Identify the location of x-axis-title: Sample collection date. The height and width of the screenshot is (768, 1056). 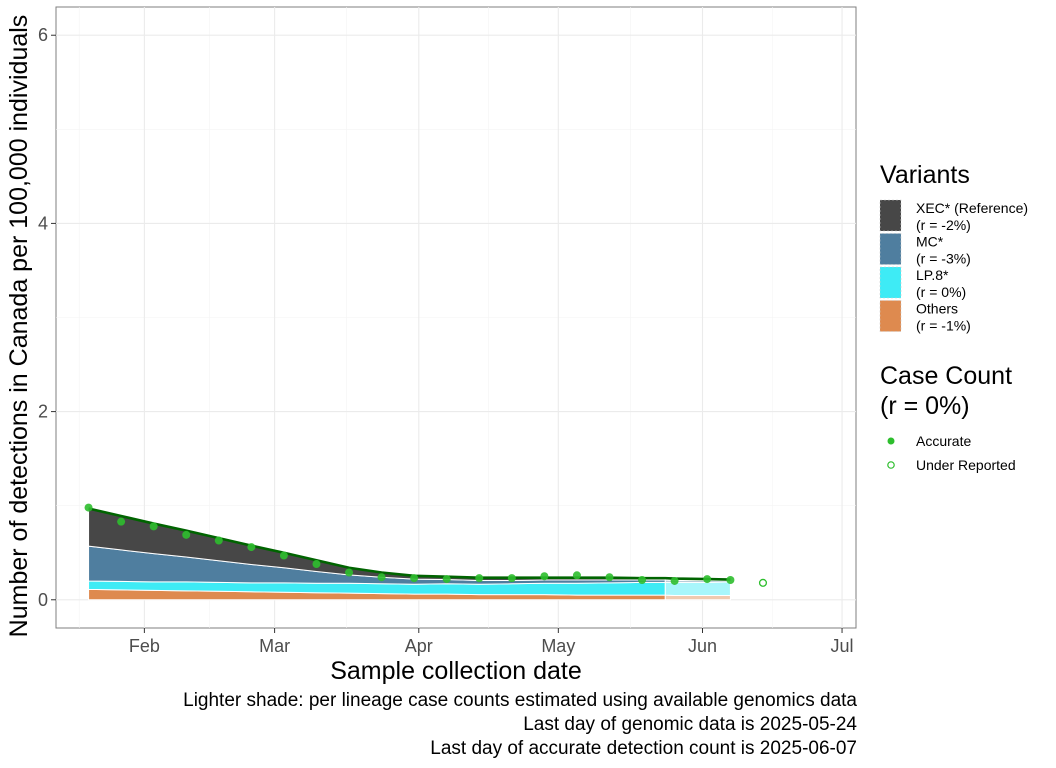
(456, 671).